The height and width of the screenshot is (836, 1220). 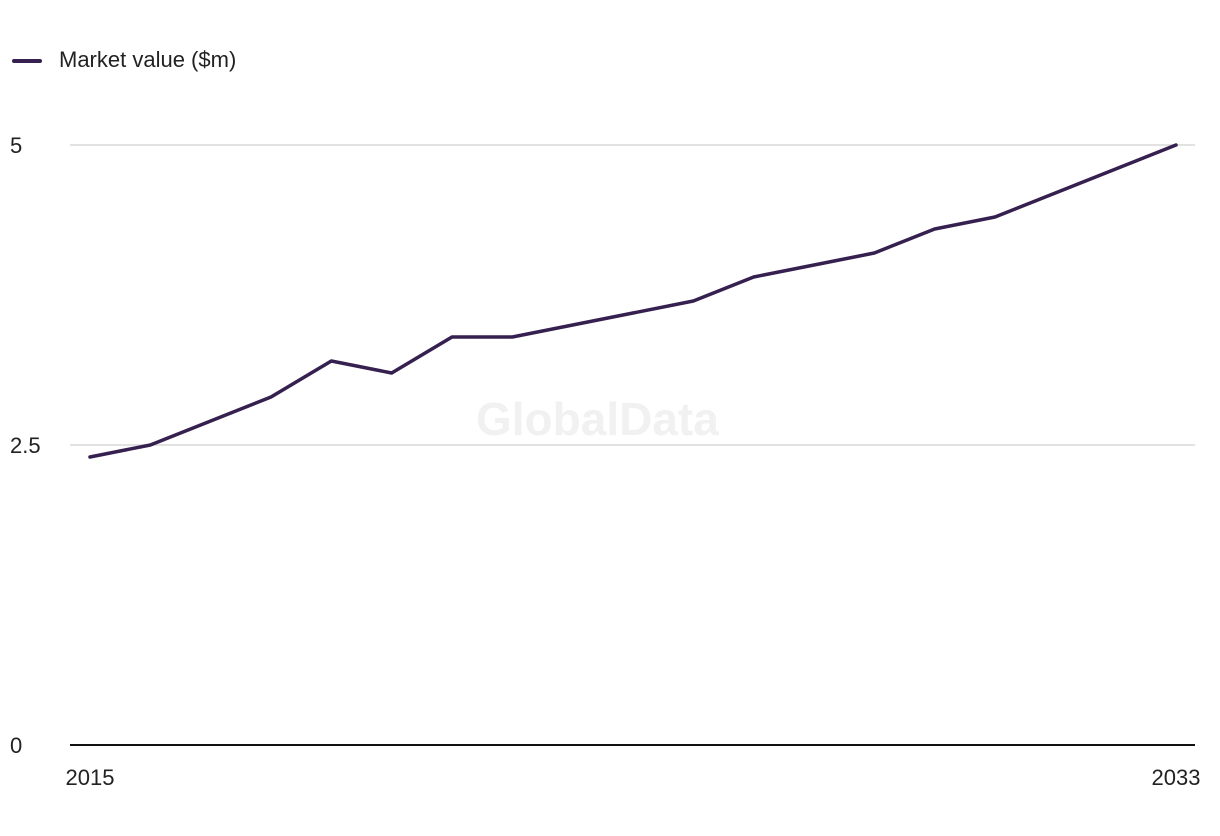 I want to click on x-tick-label: 2015, so click(x=90, y=777).